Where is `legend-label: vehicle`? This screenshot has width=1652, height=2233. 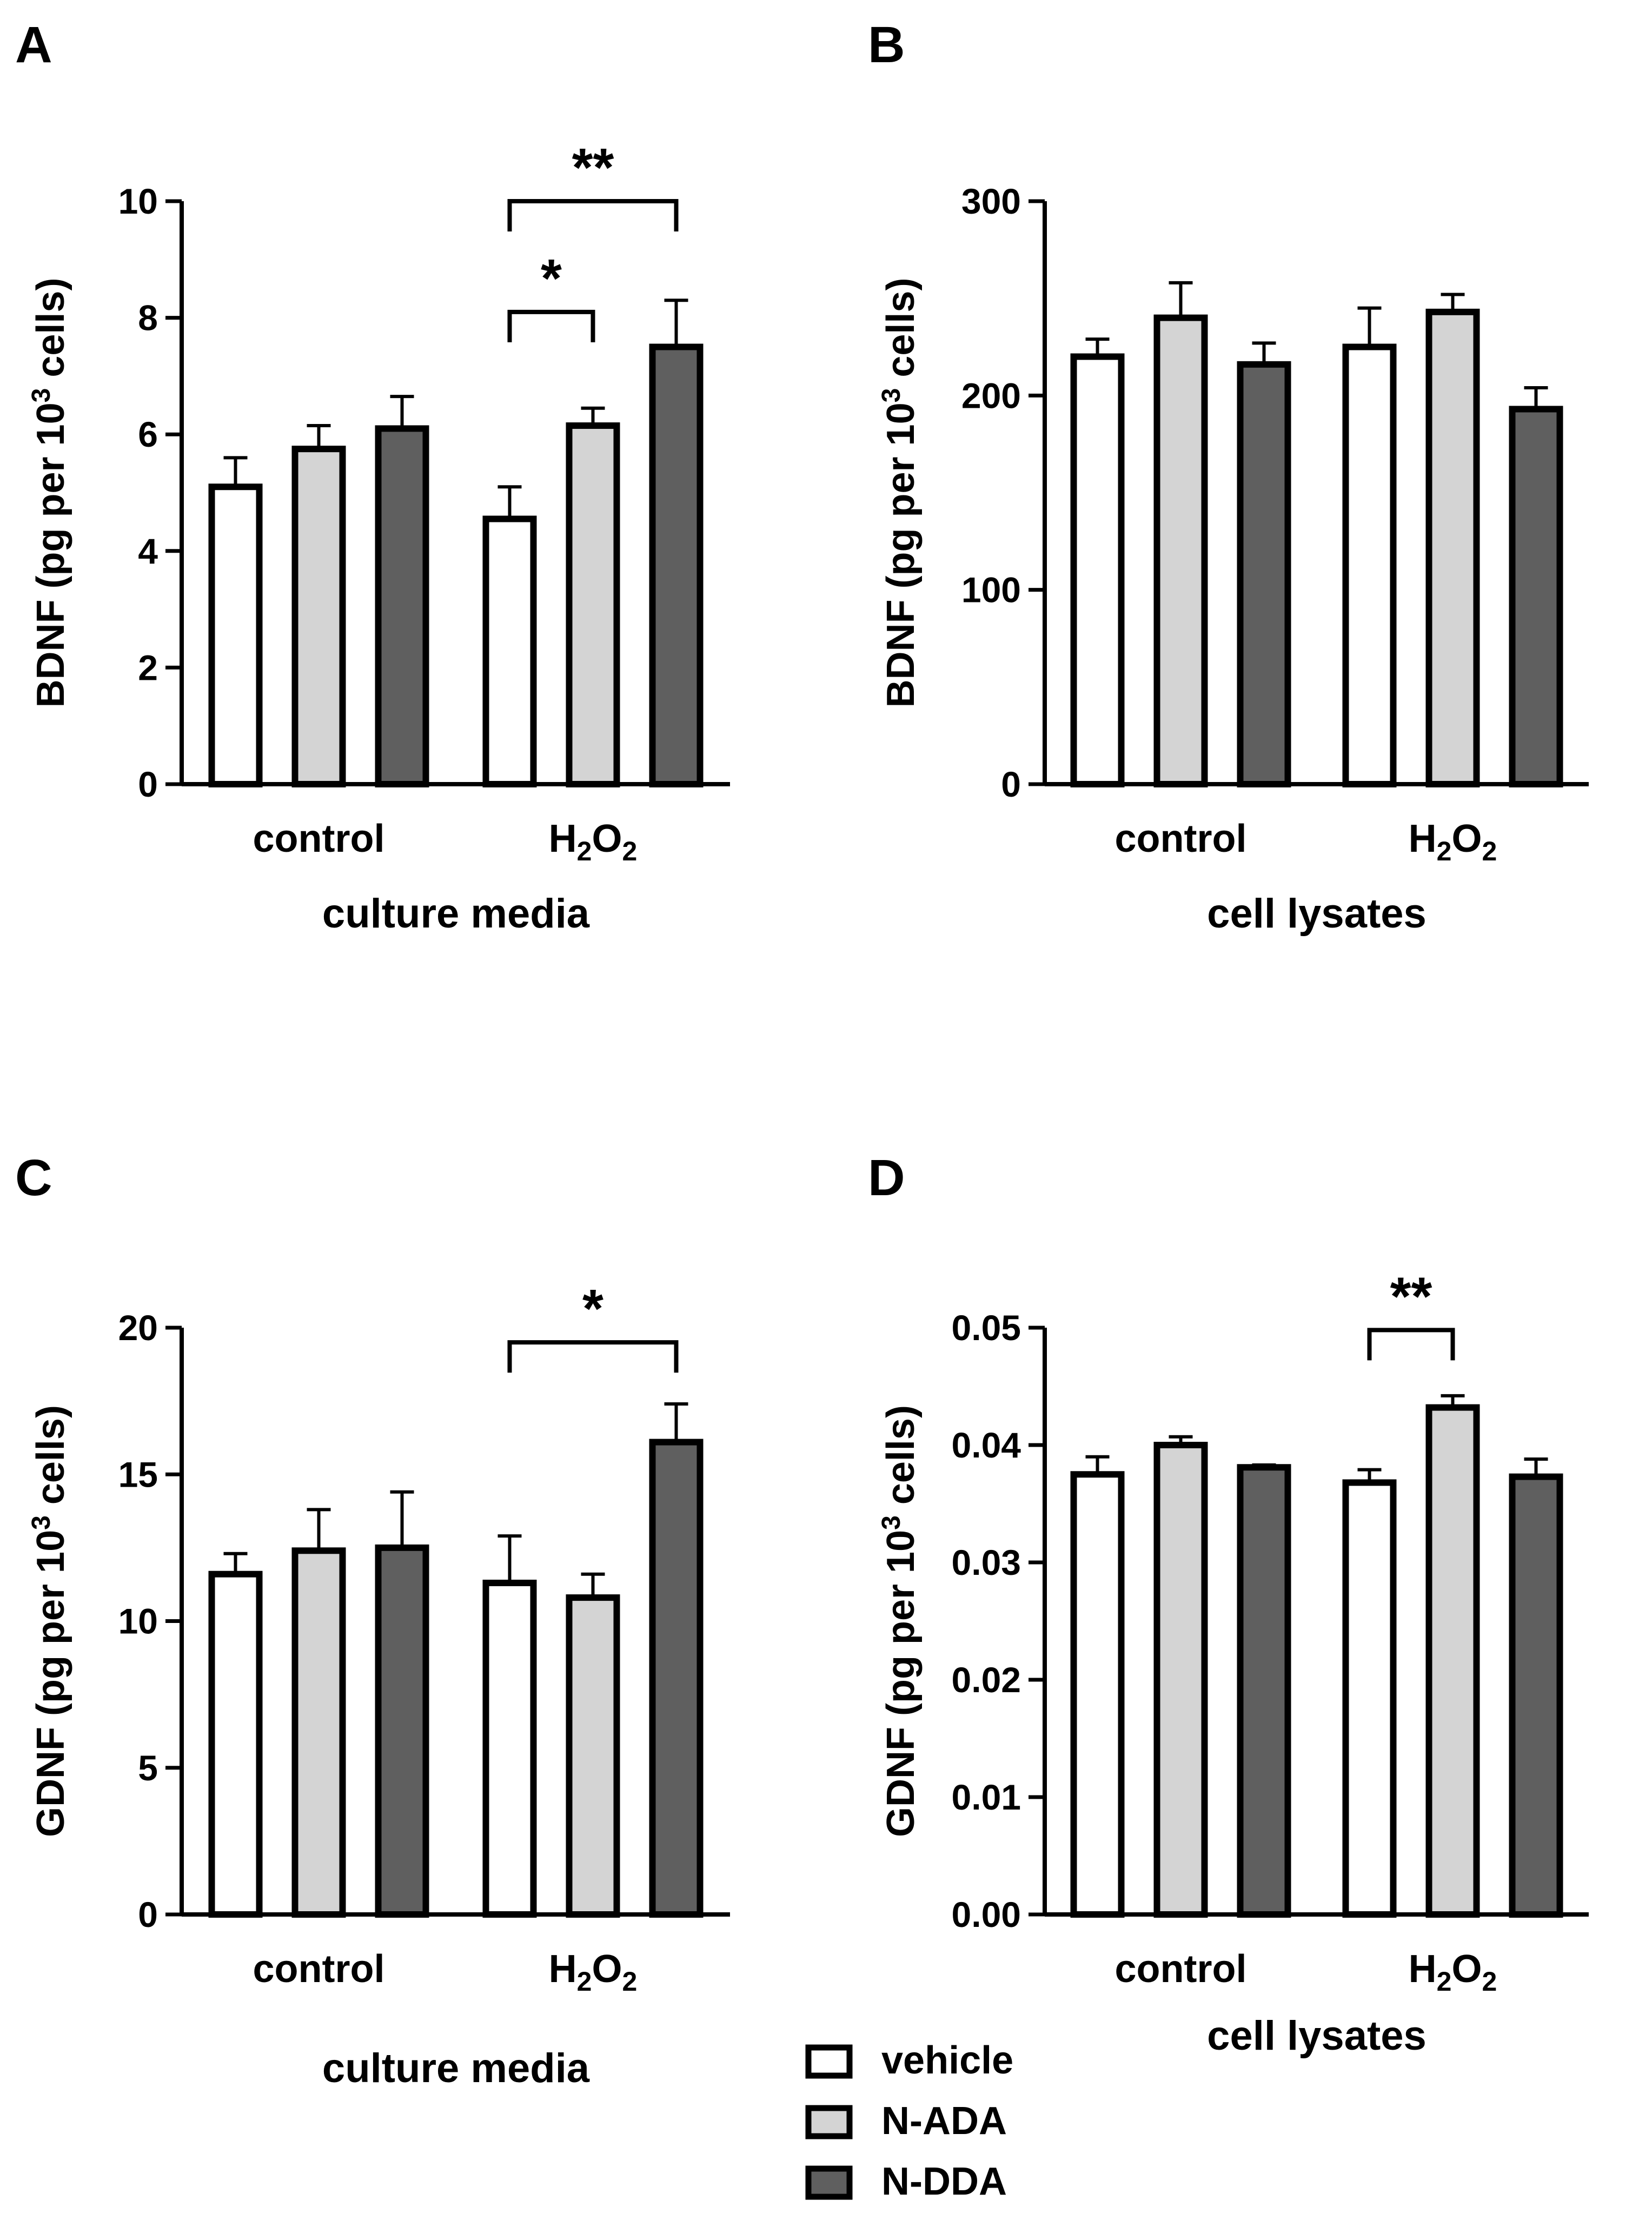
legend-label: vehicle is located at coordinates (947, 2060).